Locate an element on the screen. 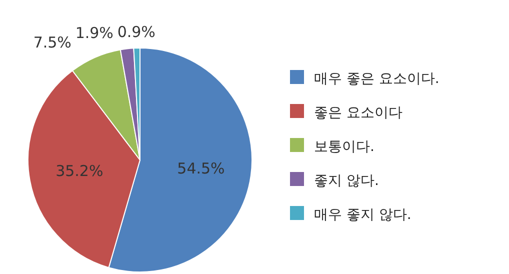  data-label: 54.5% is located at coordinates (201, 169).